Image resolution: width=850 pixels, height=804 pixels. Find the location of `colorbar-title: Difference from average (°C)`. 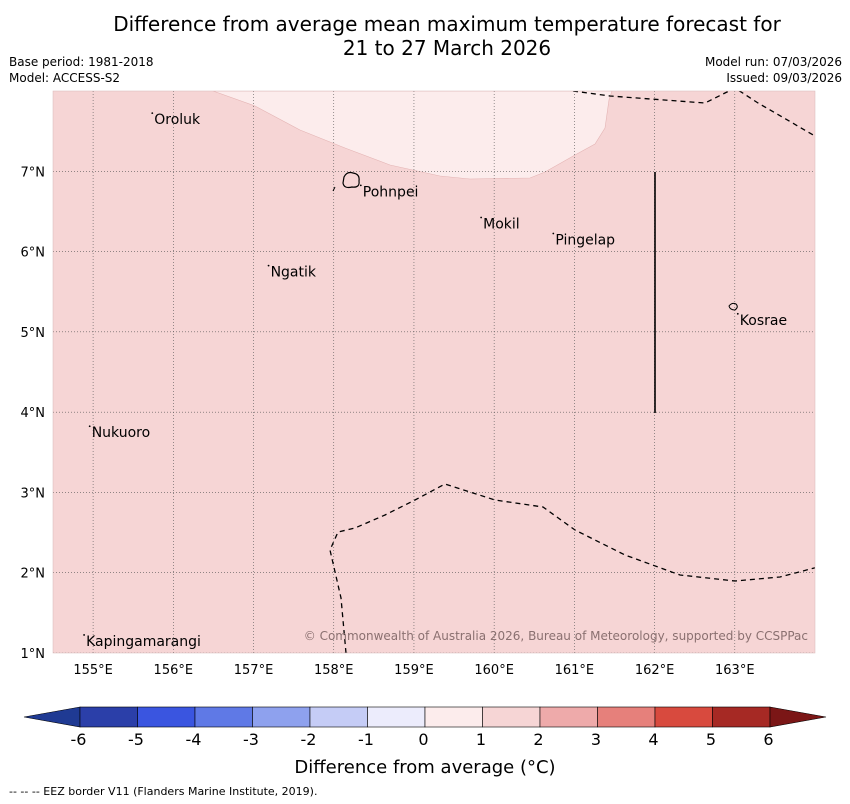

colorbar-title: Difference from average (°C) is located at coordinates (425, 767).